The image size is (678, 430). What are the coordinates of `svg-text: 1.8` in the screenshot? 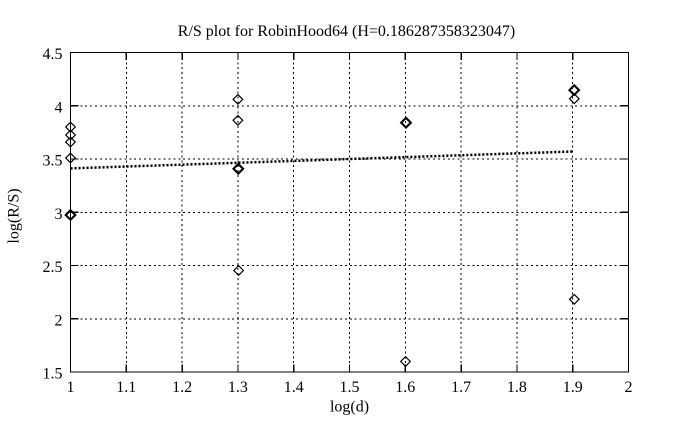 It's located at (517, 387).